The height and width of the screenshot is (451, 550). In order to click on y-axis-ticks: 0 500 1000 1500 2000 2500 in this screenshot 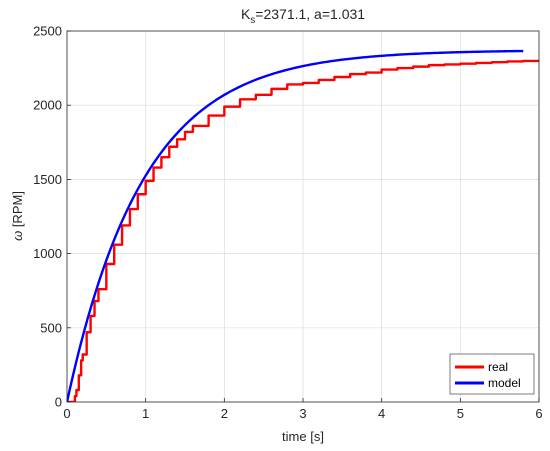, I will do `click(52, 217)`.